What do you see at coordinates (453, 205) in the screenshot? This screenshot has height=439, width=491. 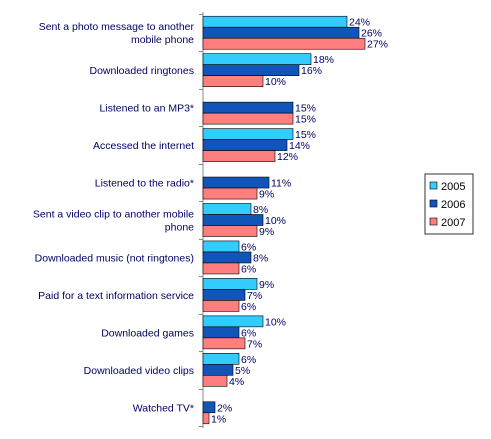 I see `legend-label-2006: 2006` at bounding box center [453, 205].